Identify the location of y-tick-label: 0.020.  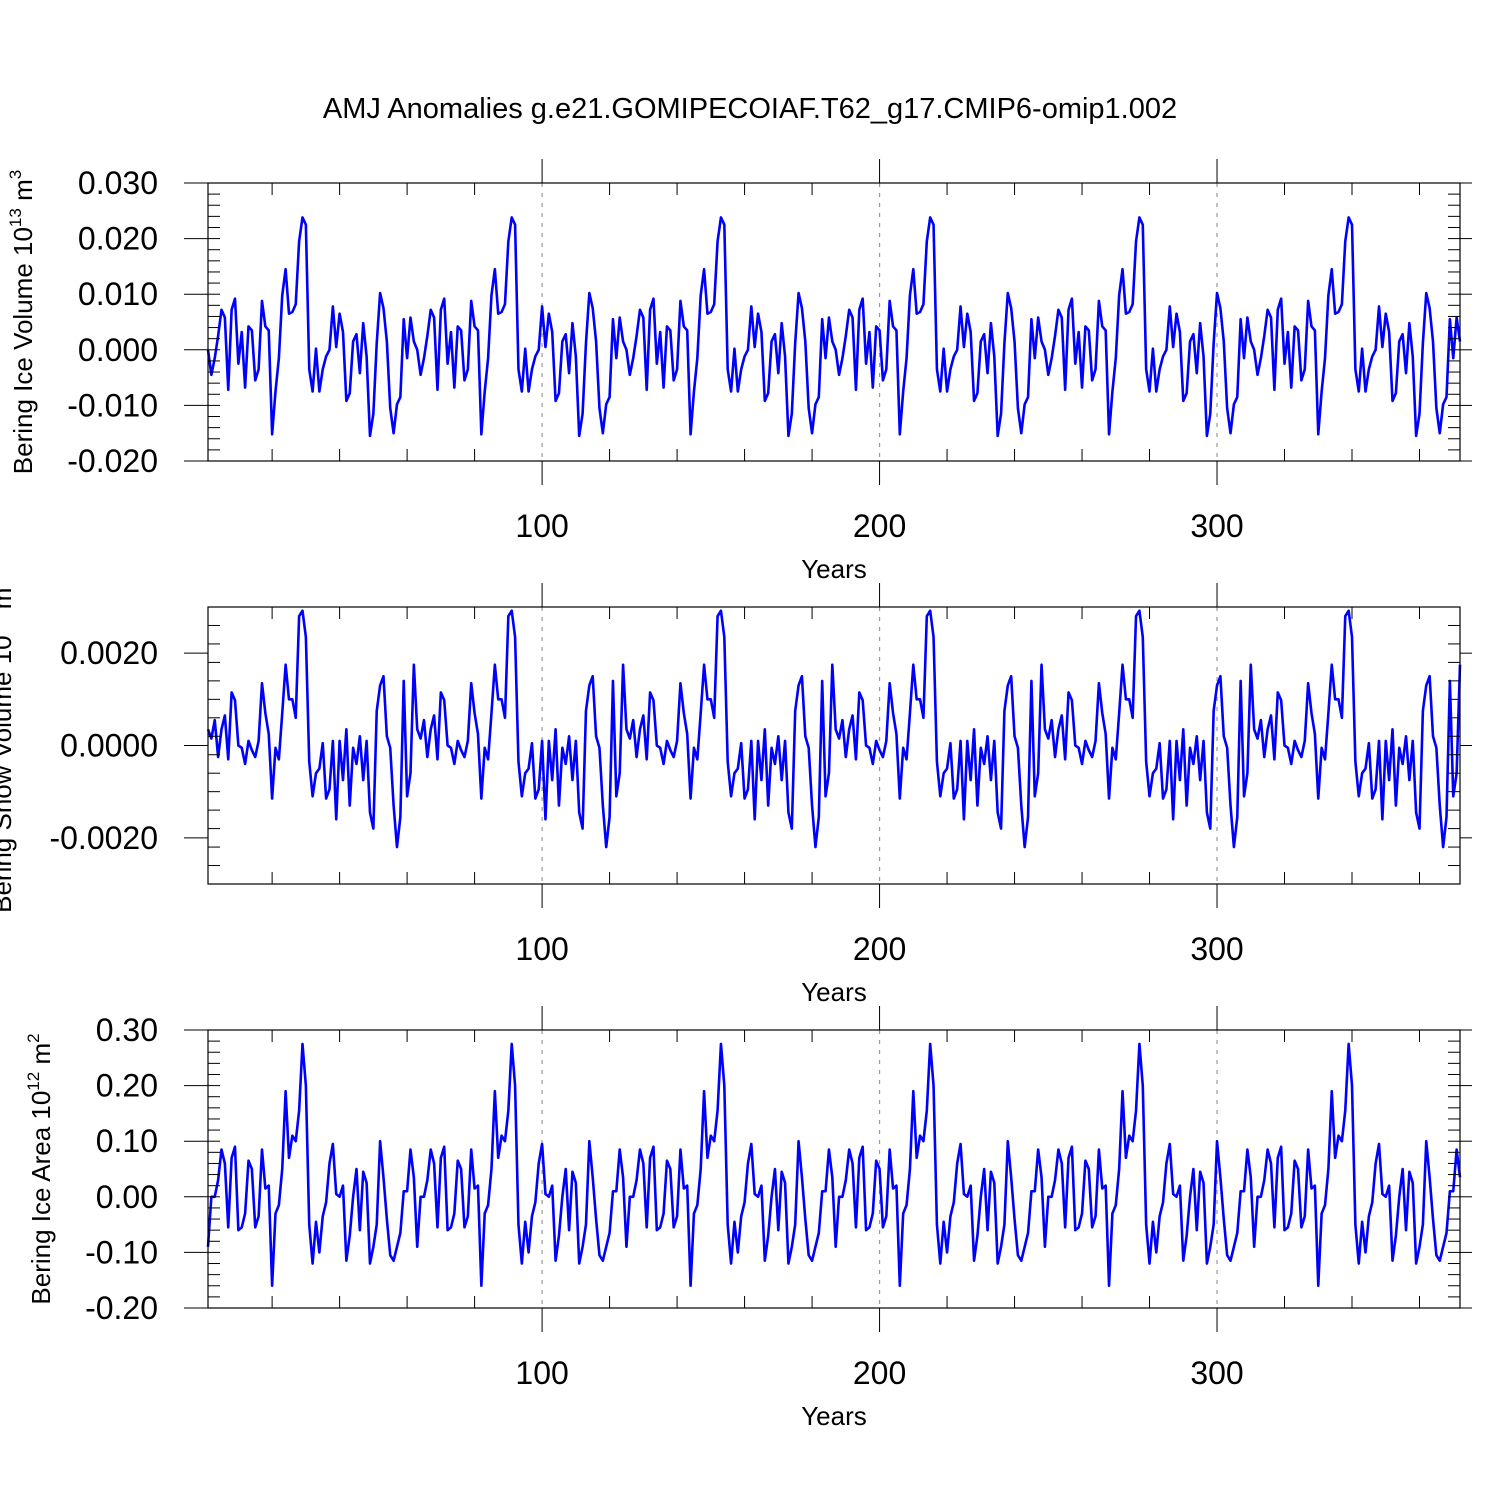
(118, 239).